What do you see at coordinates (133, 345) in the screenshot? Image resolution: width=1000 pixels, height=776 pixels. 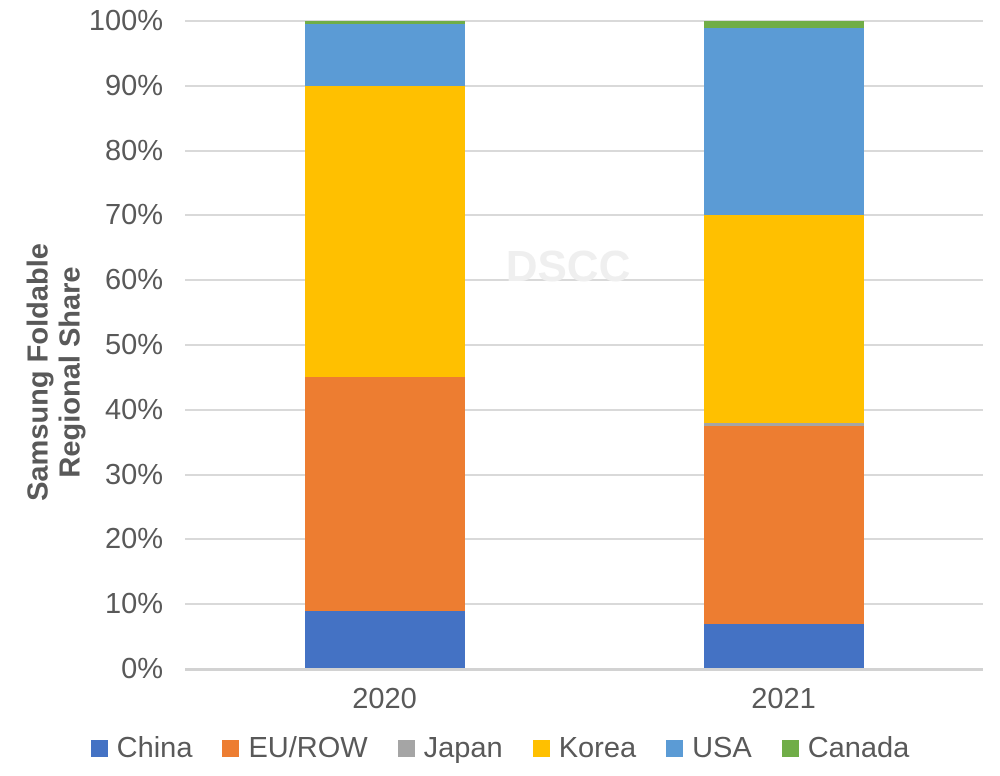 I see `y-tick-label: 50%` at bounding box center [133, 345].